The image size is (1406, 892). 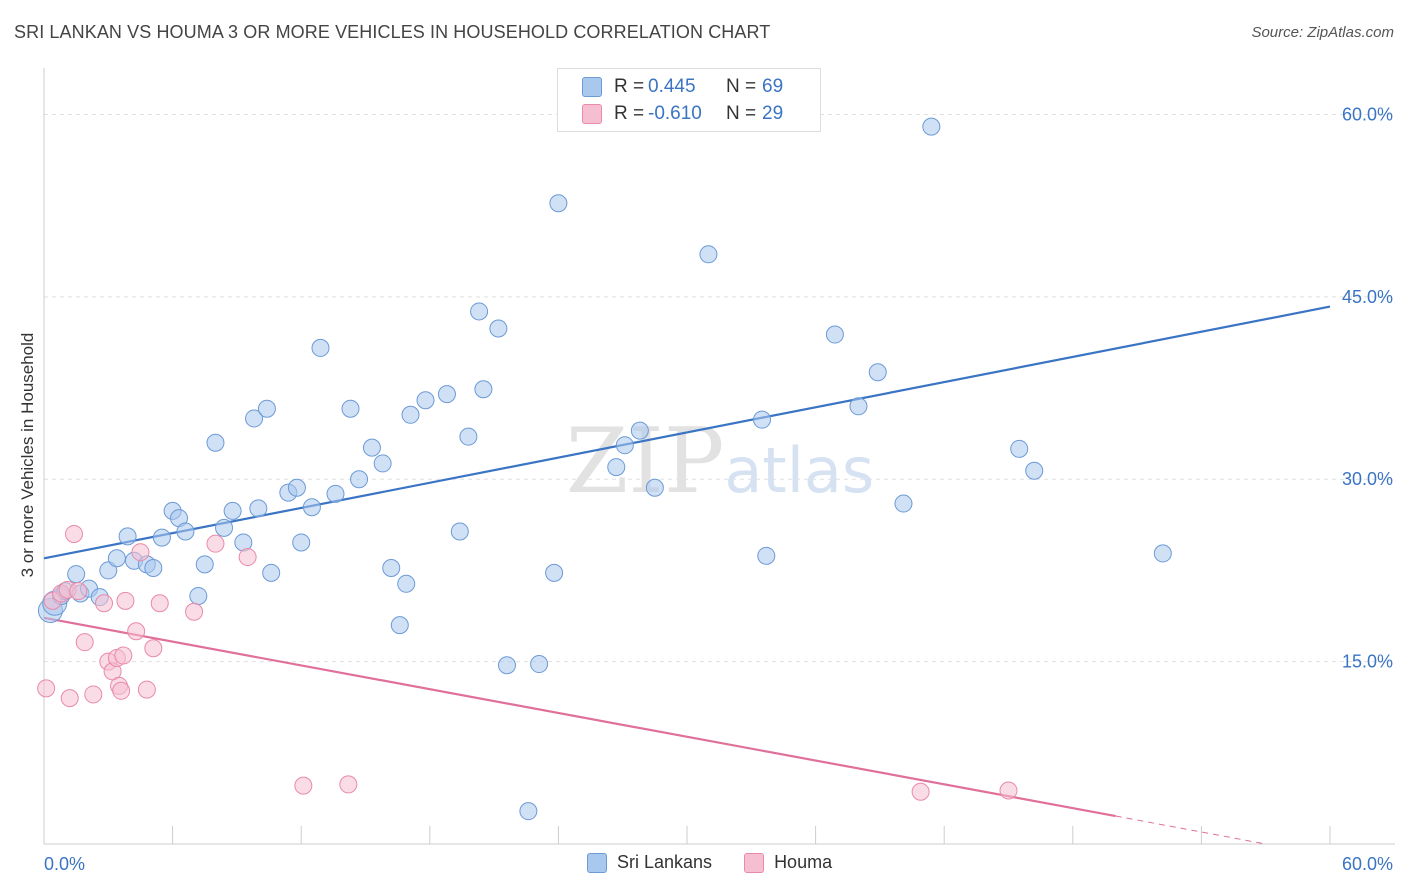 I want to click on y-axis-label: 3 or more Vehicles in Household, so click(x=27, y=455).